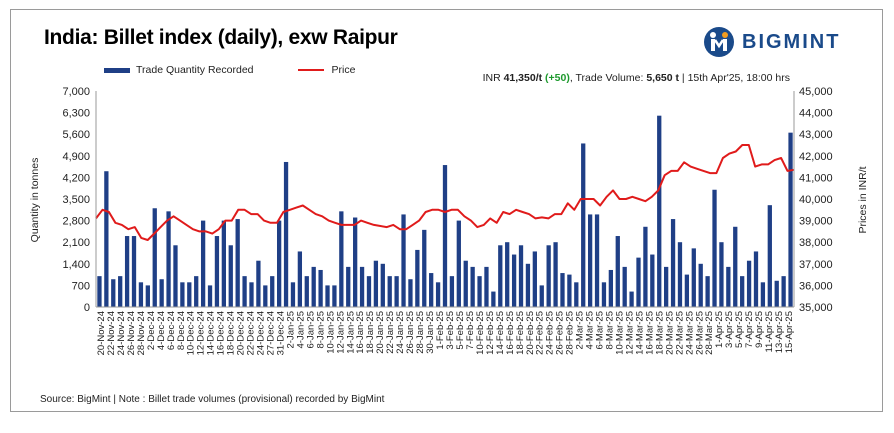 The height and width of the screenshot is (433, 894). I want to click on x-tick-56: 18-Mar-25, so click(659, 333).